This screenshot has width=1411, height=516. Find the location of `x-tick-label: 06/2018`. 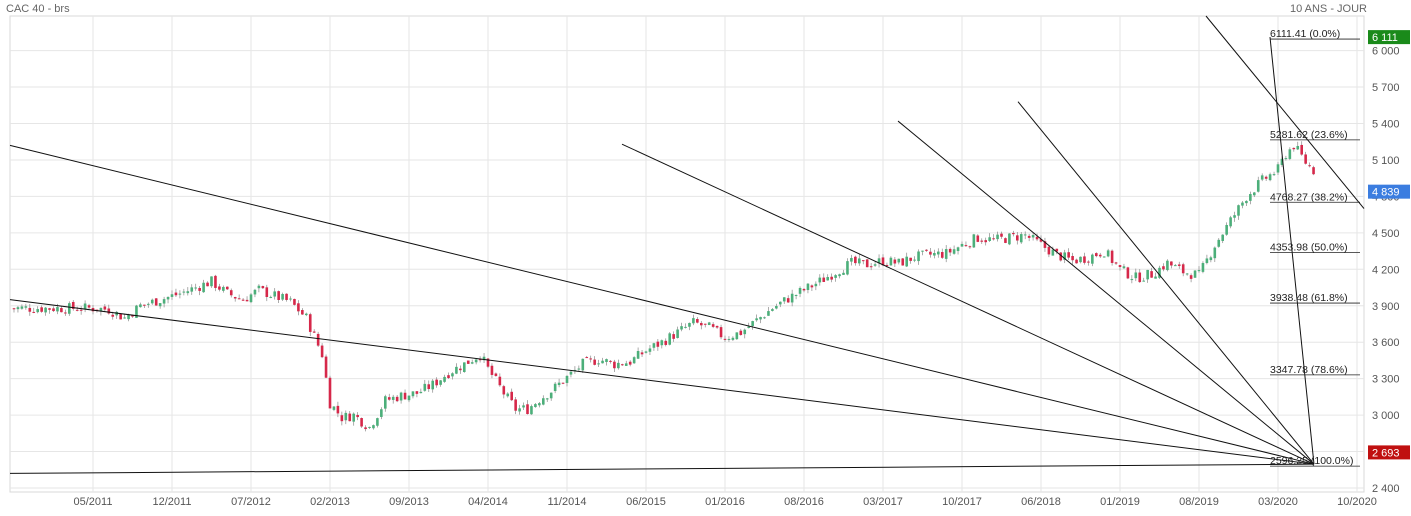

x-tick-label: 06/2018 is located at coordinates (1041, 502).